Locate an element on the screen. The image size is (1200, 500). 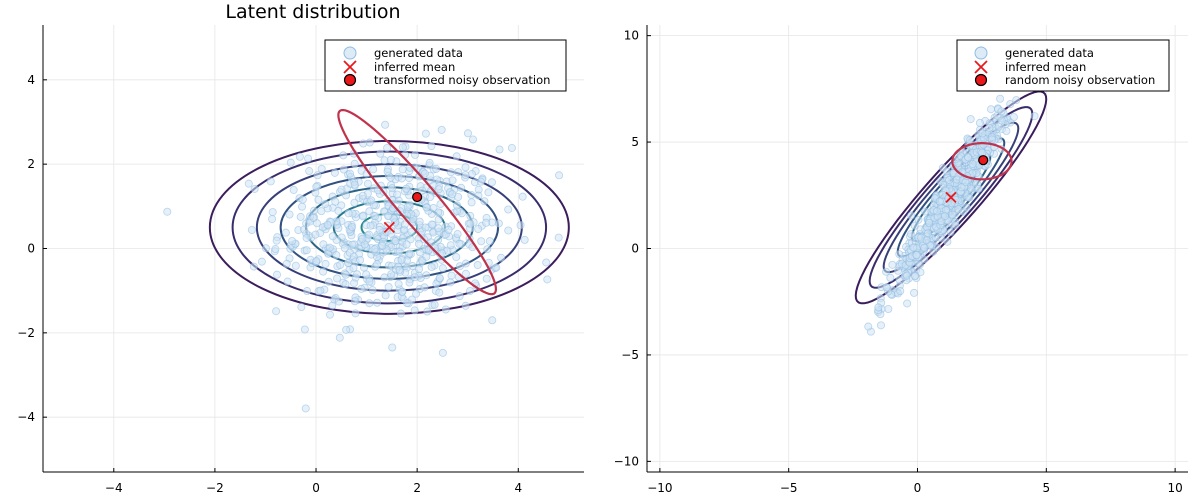
inferred-mean-marker is located at coordinates (951, 197).